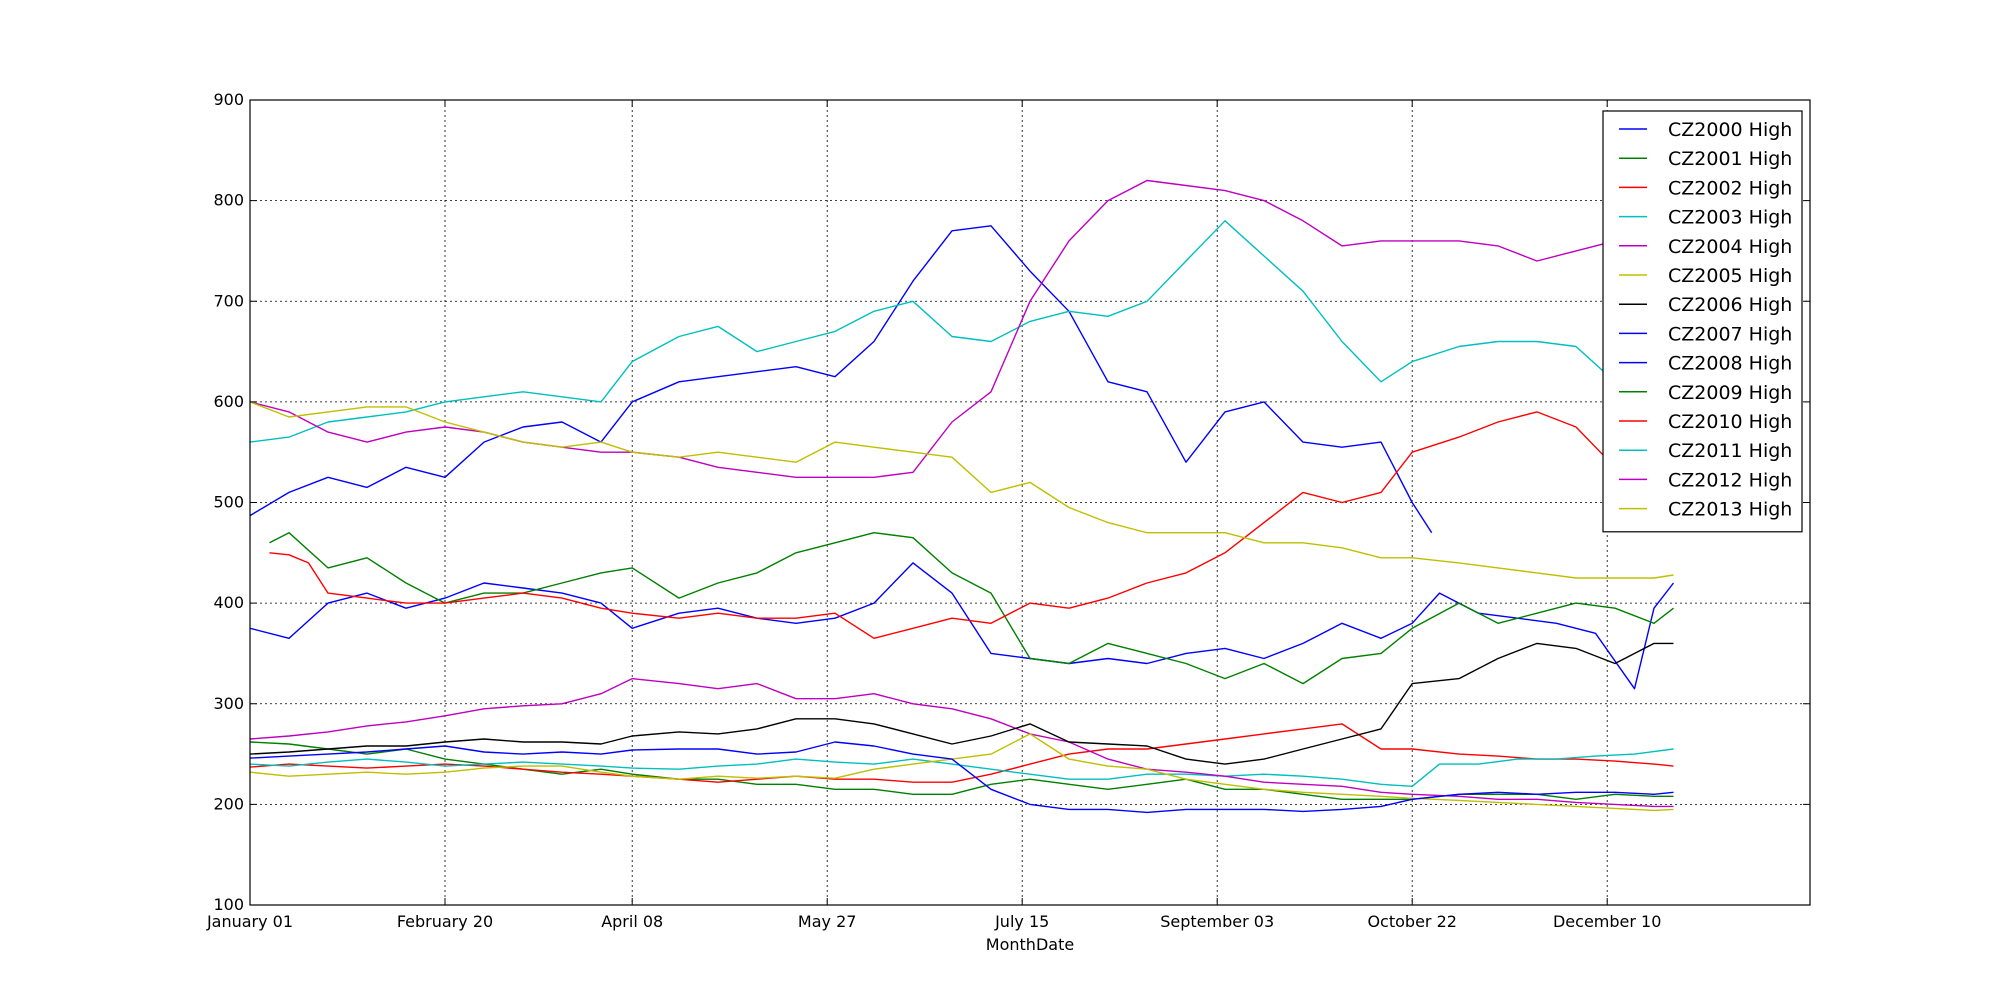  I want to click on y-tick-label: 100, so click(228, 904).